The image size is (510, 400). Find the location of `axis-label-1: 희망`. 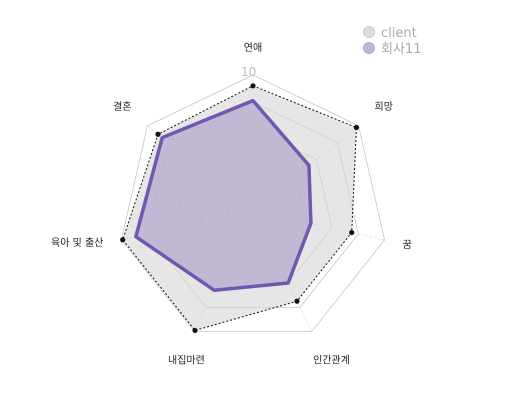

axis-label-1: 희망 is located at coordinates (384, 107).